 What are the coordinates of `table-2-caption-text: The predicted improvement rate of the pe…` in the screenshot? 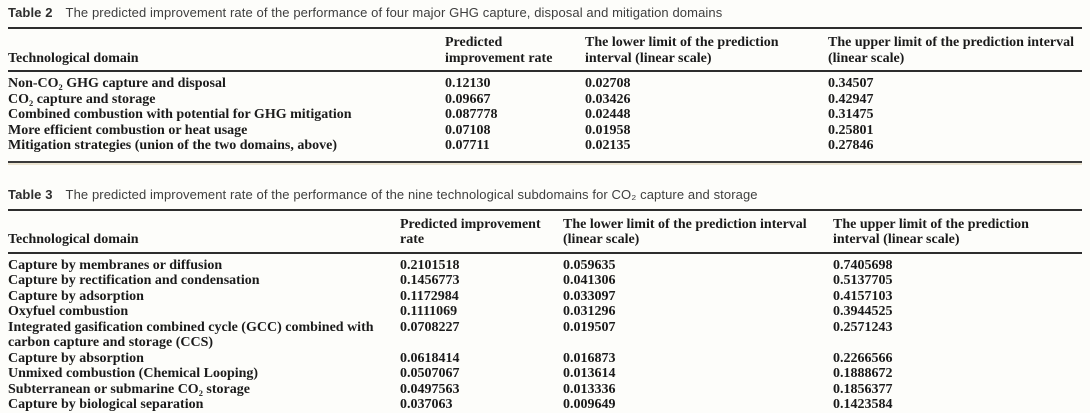 It's located at (394, 12).